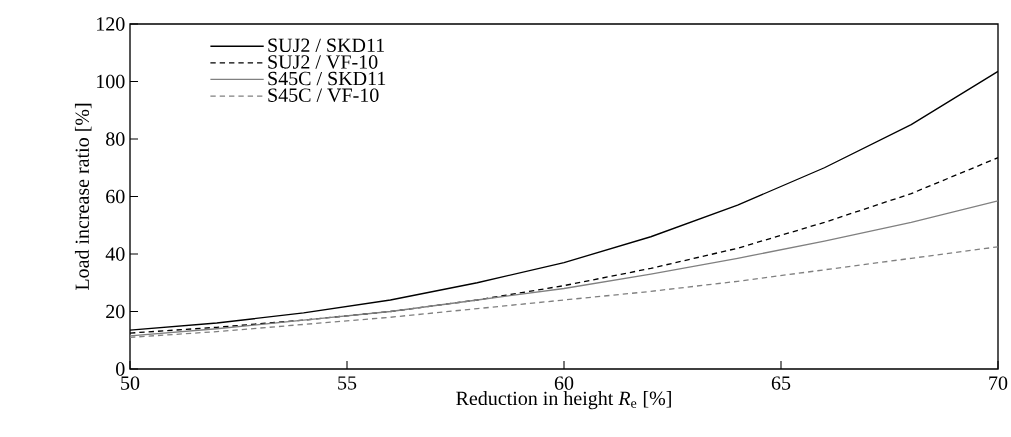 Image resolution: width=1011 pixels, height=437 pixels. What do you see at coordinates (323, 95) in the screenshot?
I see `legend-label: S45C / VF-10` at bounding box center [323, 95].